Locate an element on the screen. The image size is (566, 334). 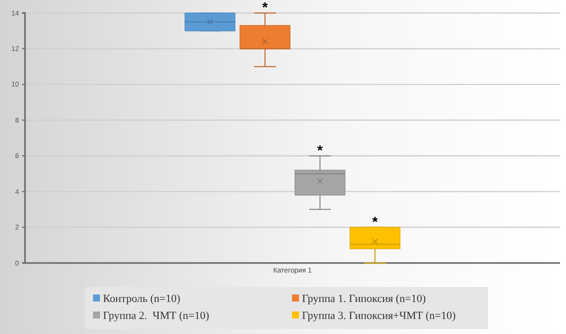
legend-label: Группа 3. Гипоксия+ЧМТ (n=10) is located at coordinates (379, 316).